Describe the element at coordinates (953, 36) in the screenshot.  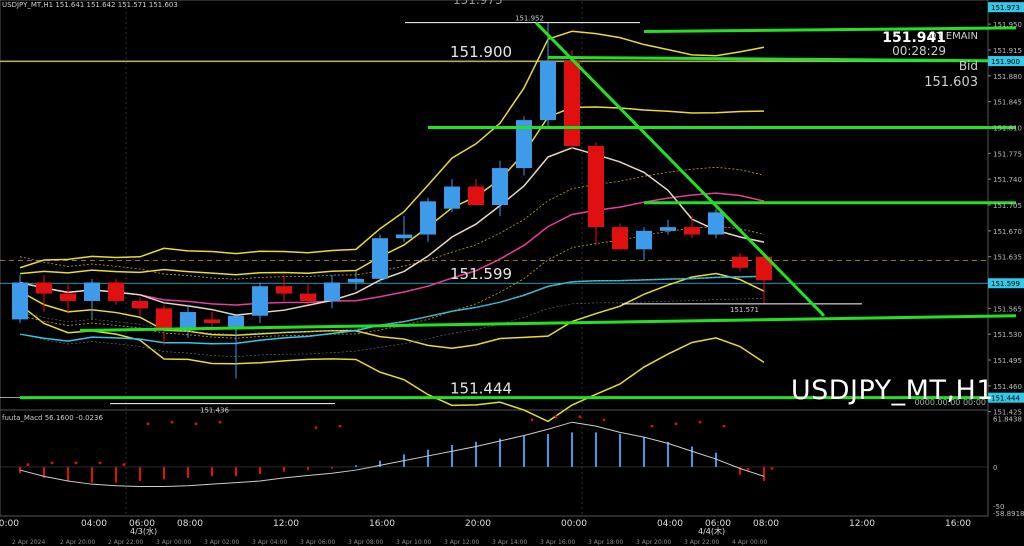
I see `info-top: DT EMAIN` at that location.